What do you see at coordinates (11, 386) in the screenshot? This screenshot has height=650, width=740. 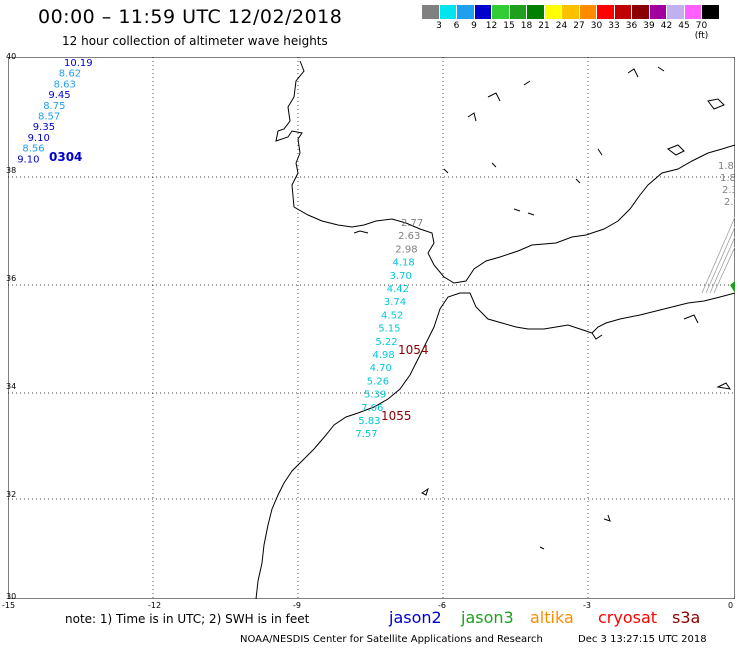 I see `lat-label: 34` at bounding box center [11, 386].